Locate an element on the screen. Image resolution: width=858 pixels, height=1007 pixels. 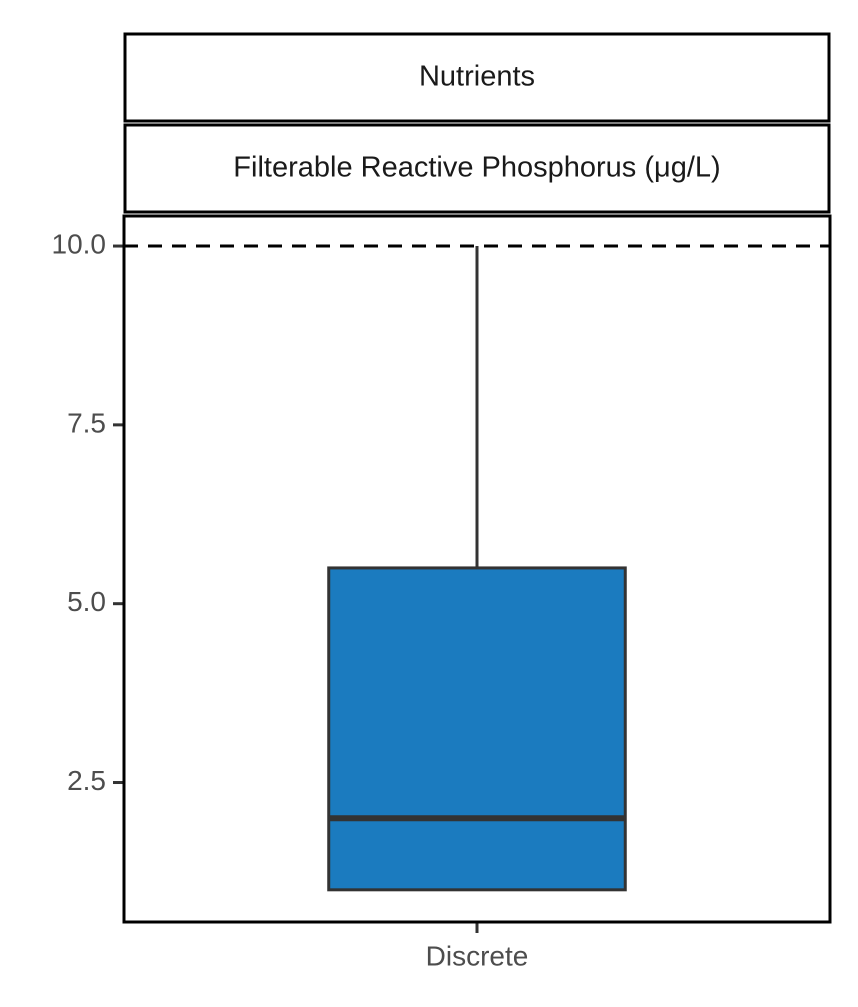
box-body is located at coordinates (477, 729).